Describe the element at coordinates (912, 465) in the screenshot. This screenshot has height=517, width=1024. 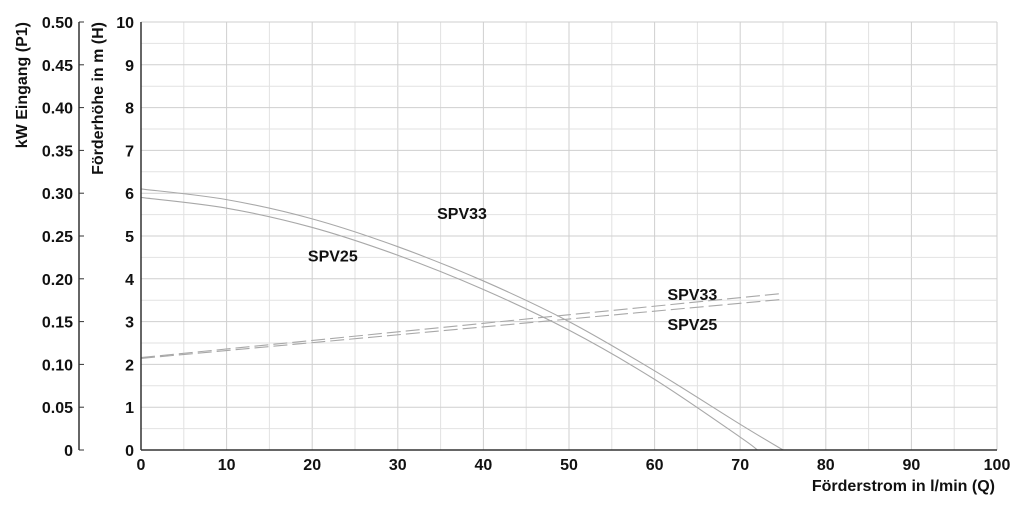
I see `x-tick-label: 90` at that location.